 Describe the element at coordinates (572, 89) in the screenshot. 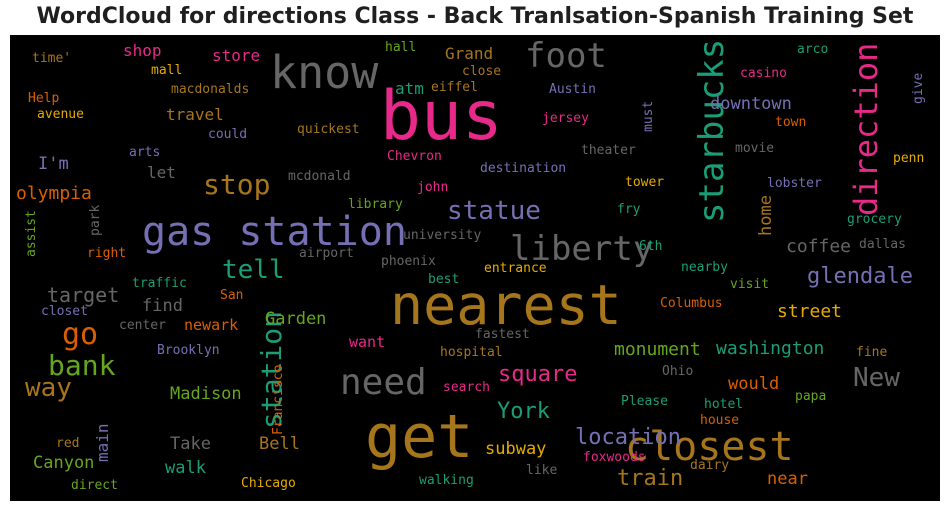

I see `word-austin: Austin` at that location.